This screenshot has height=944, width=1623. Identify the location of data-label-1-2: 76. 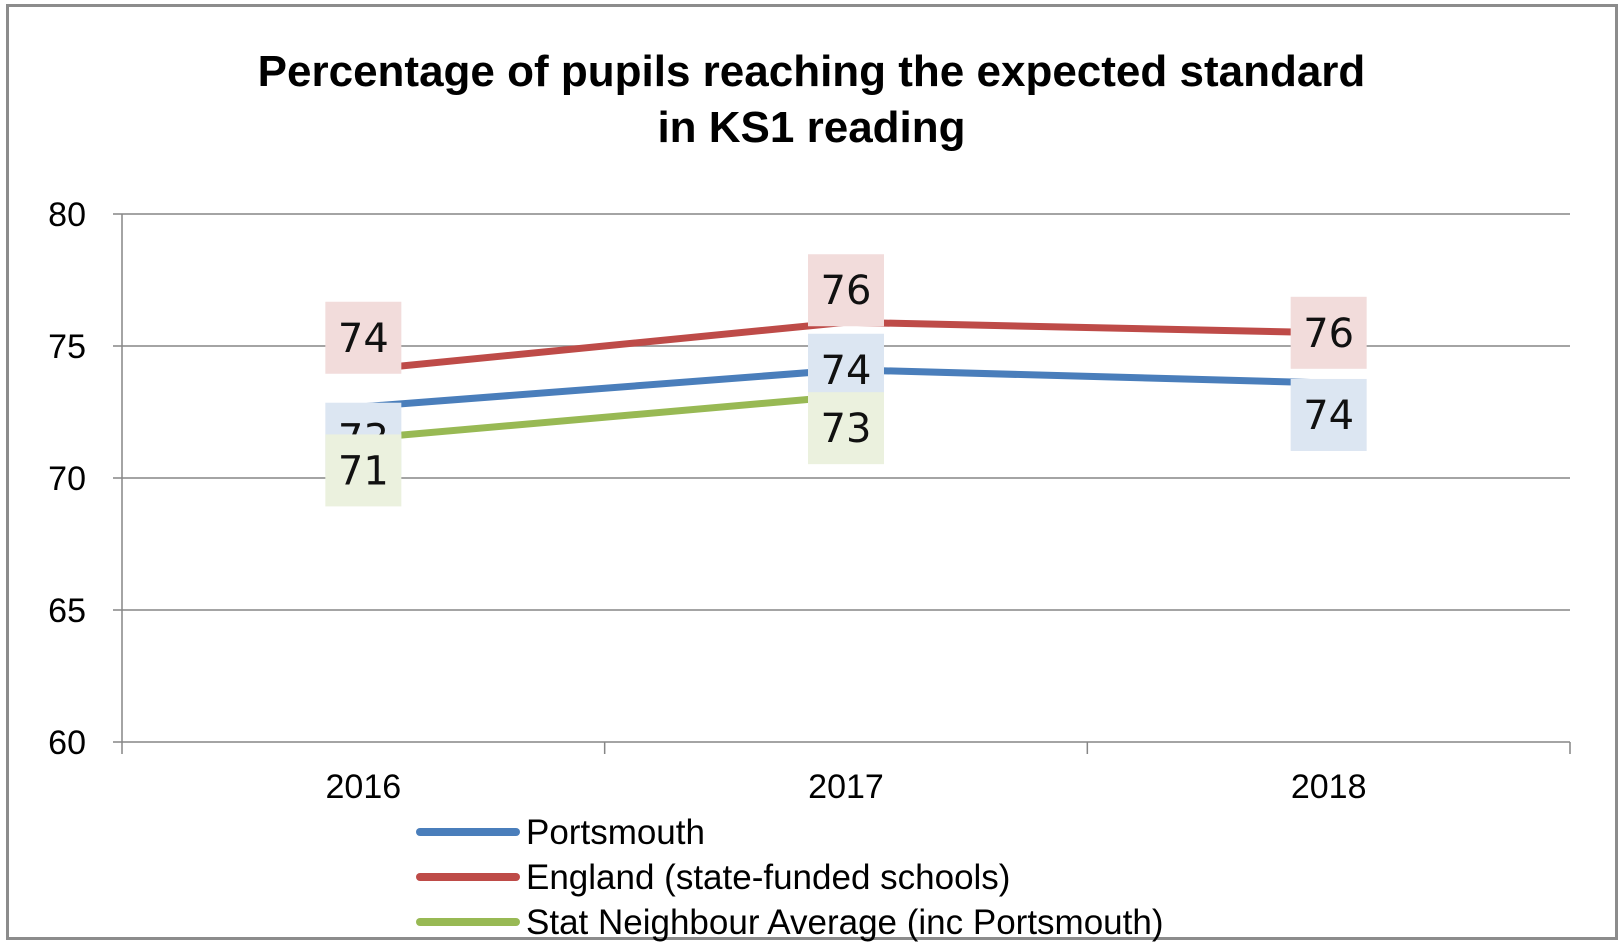
(1328, 332).